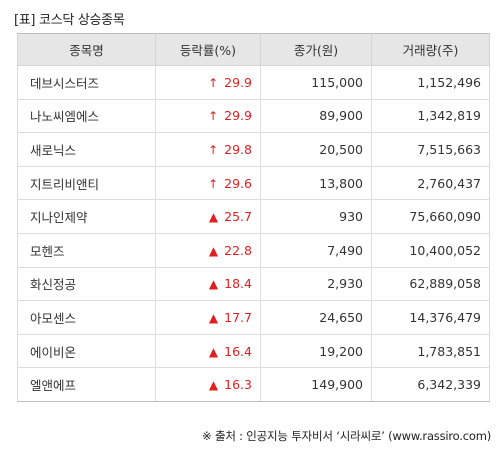 This screenshot has height=451, width=503. Describe the element at coordinates (208, 49) in the screenshot. I see `header-rate: 등락률(%)` at that location.